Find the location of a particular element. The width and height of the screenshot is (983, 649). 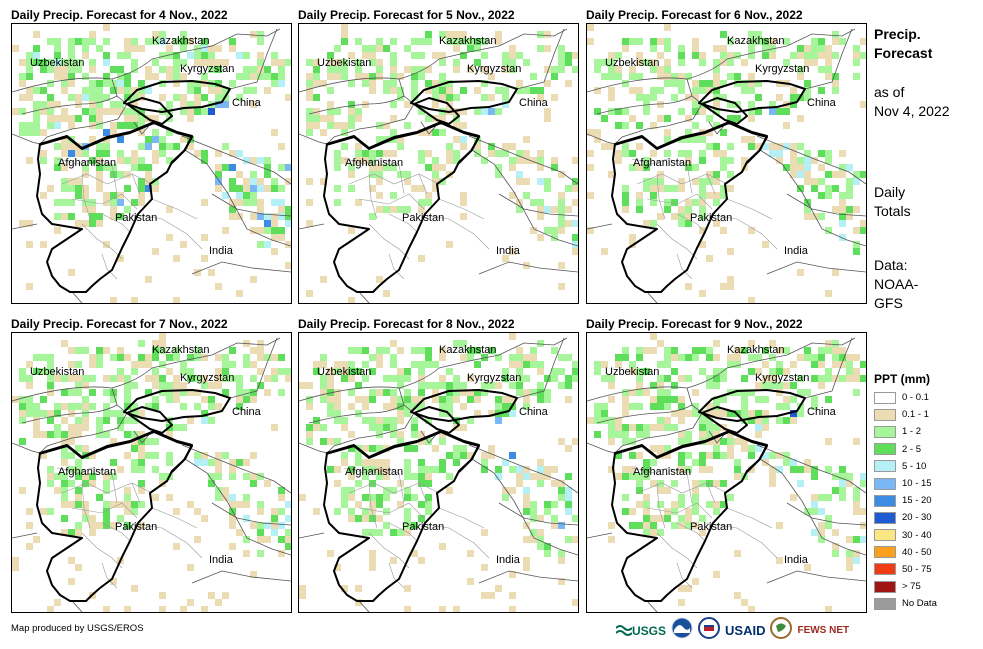

side-title: Precip. Forecast is located at coordinates (903, 44).